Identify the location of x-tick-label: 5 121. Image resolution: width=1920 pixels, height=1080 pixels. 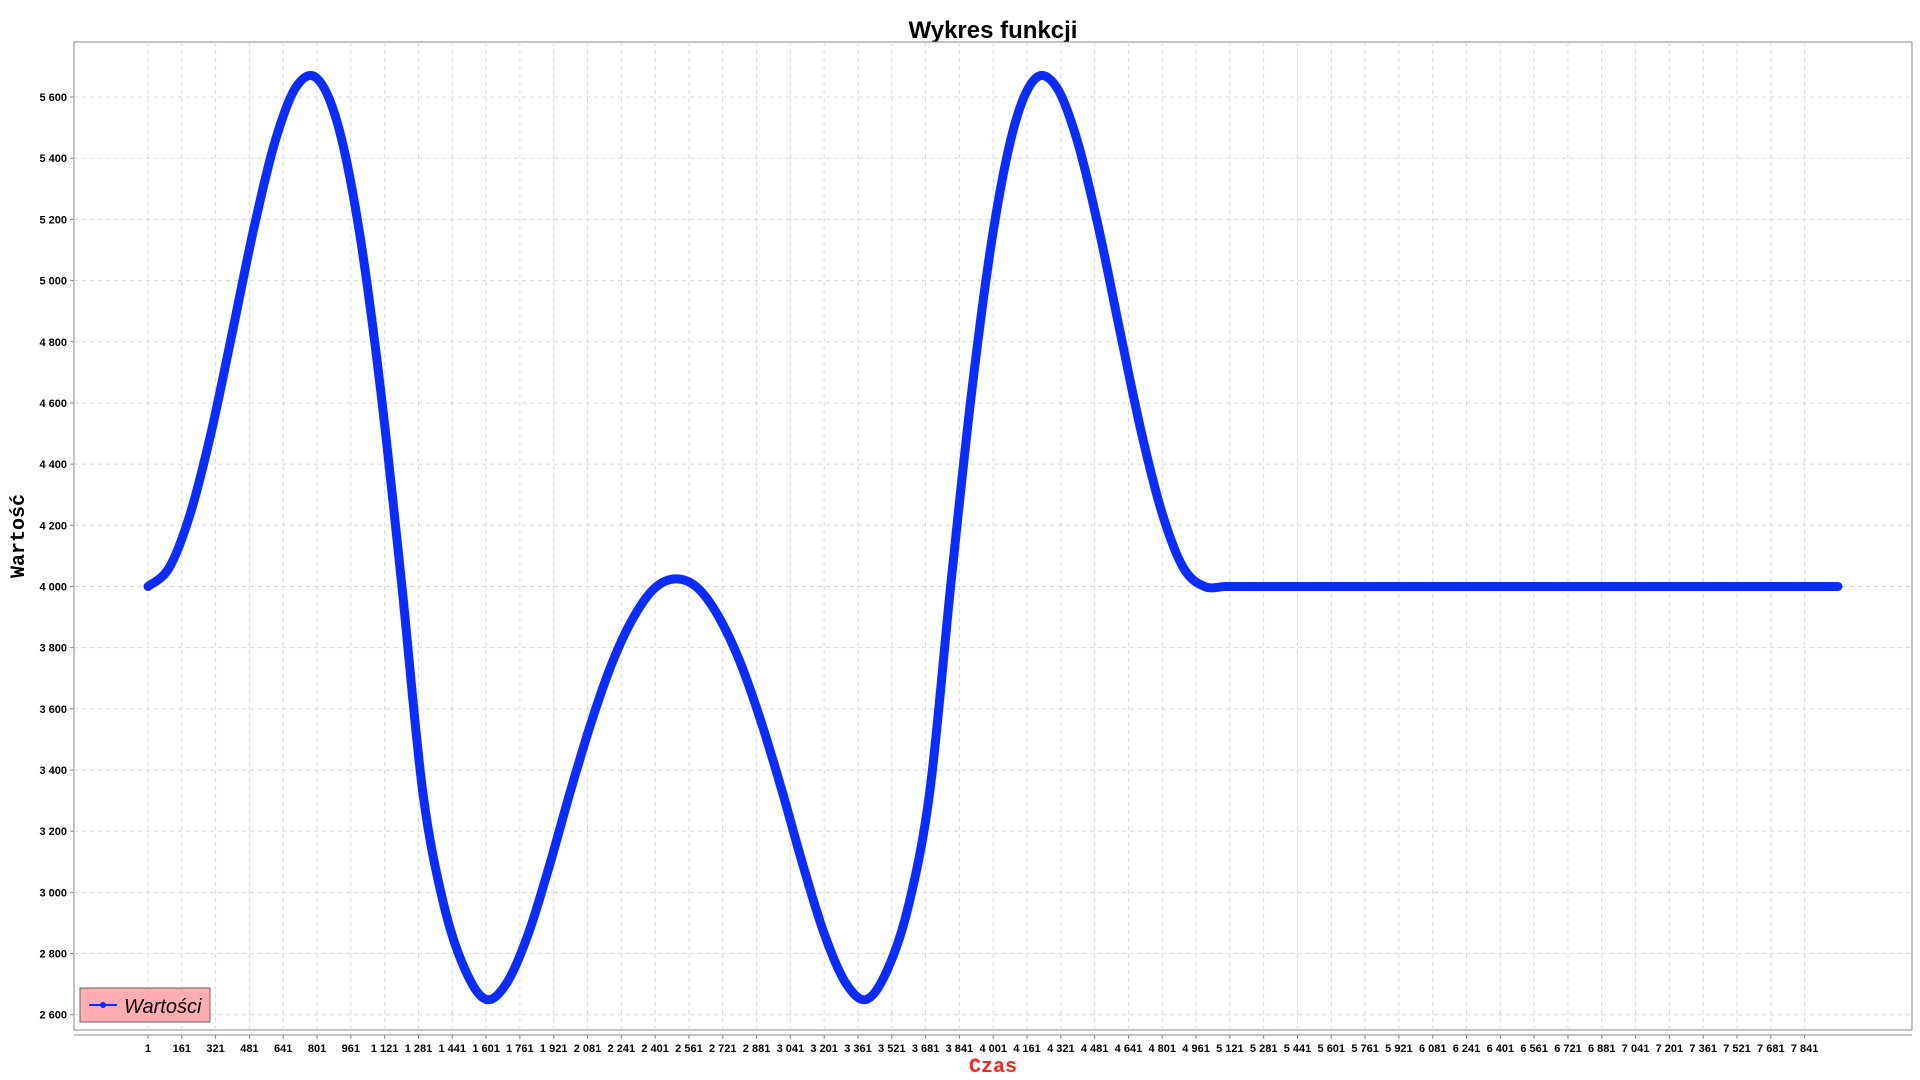
(1230, 1049).